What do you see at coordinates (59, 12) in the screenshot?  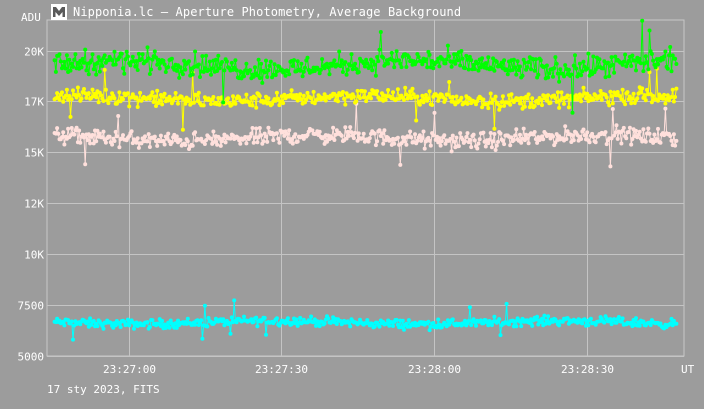 I see `mirror-app-icon` at bounding box center [59, 12].